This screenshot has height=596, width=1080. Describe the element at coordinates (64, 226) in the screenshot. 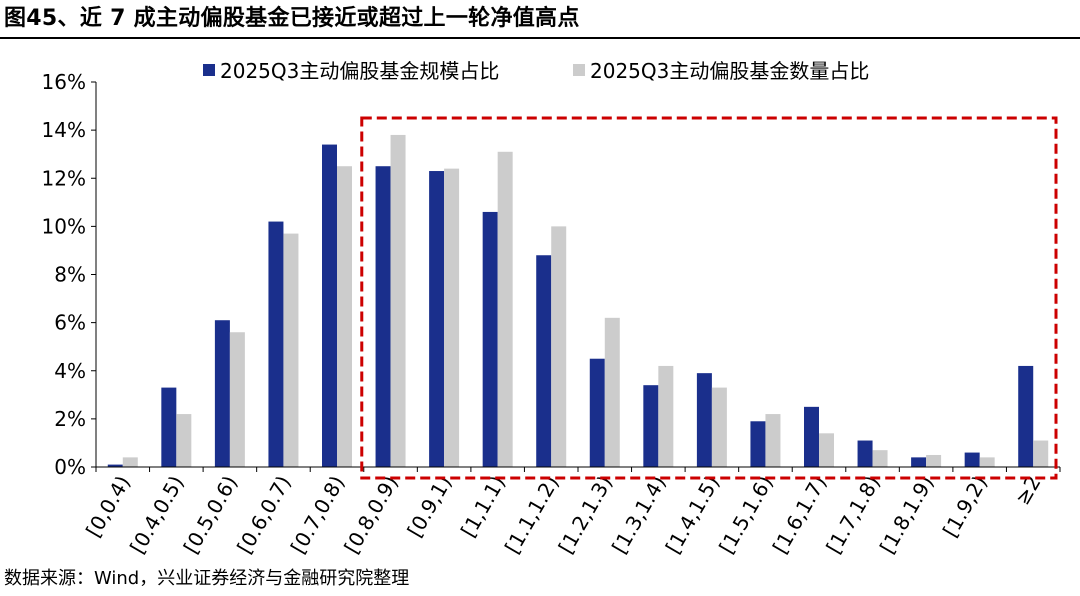

I see `y-tick-label: 10%` at that location.